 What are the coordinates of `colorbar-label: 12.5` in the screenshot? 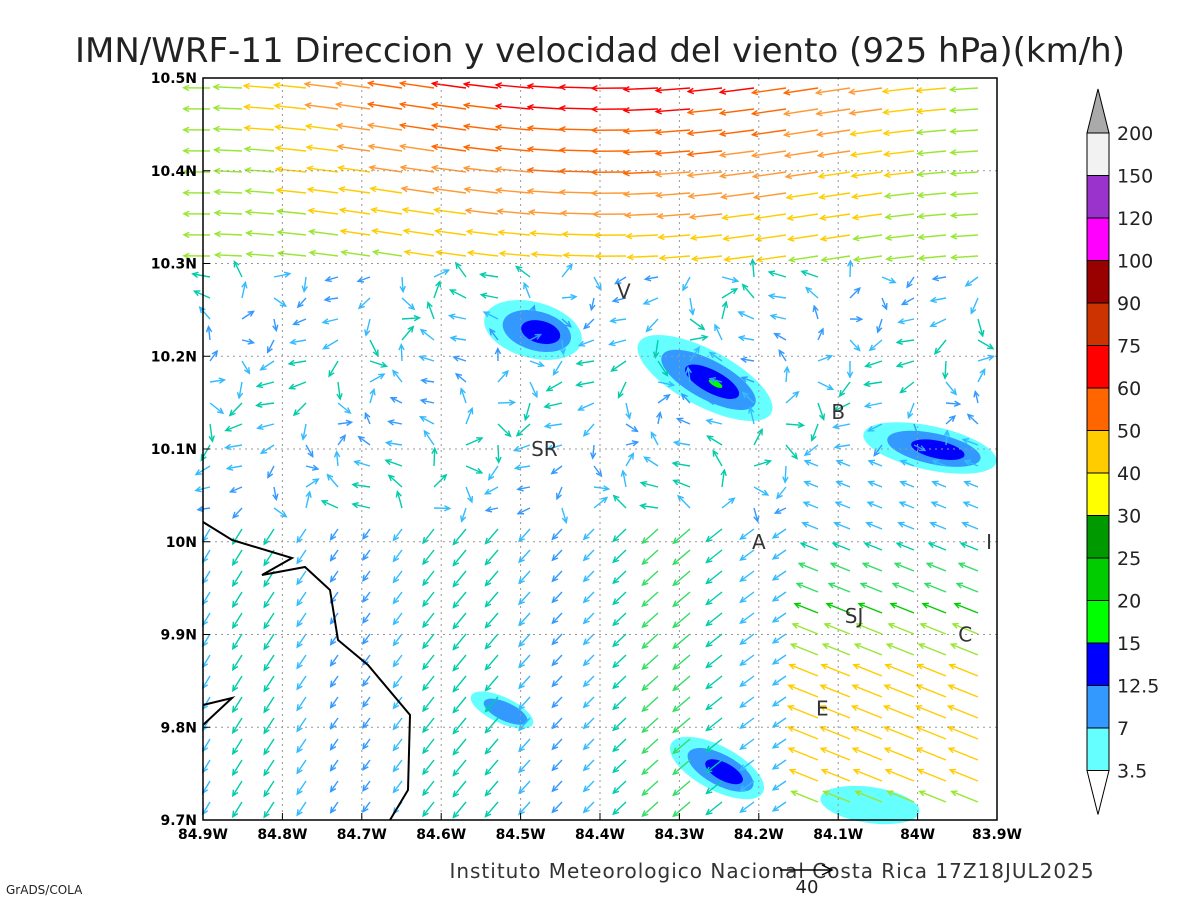 It's located at (1138, 687).